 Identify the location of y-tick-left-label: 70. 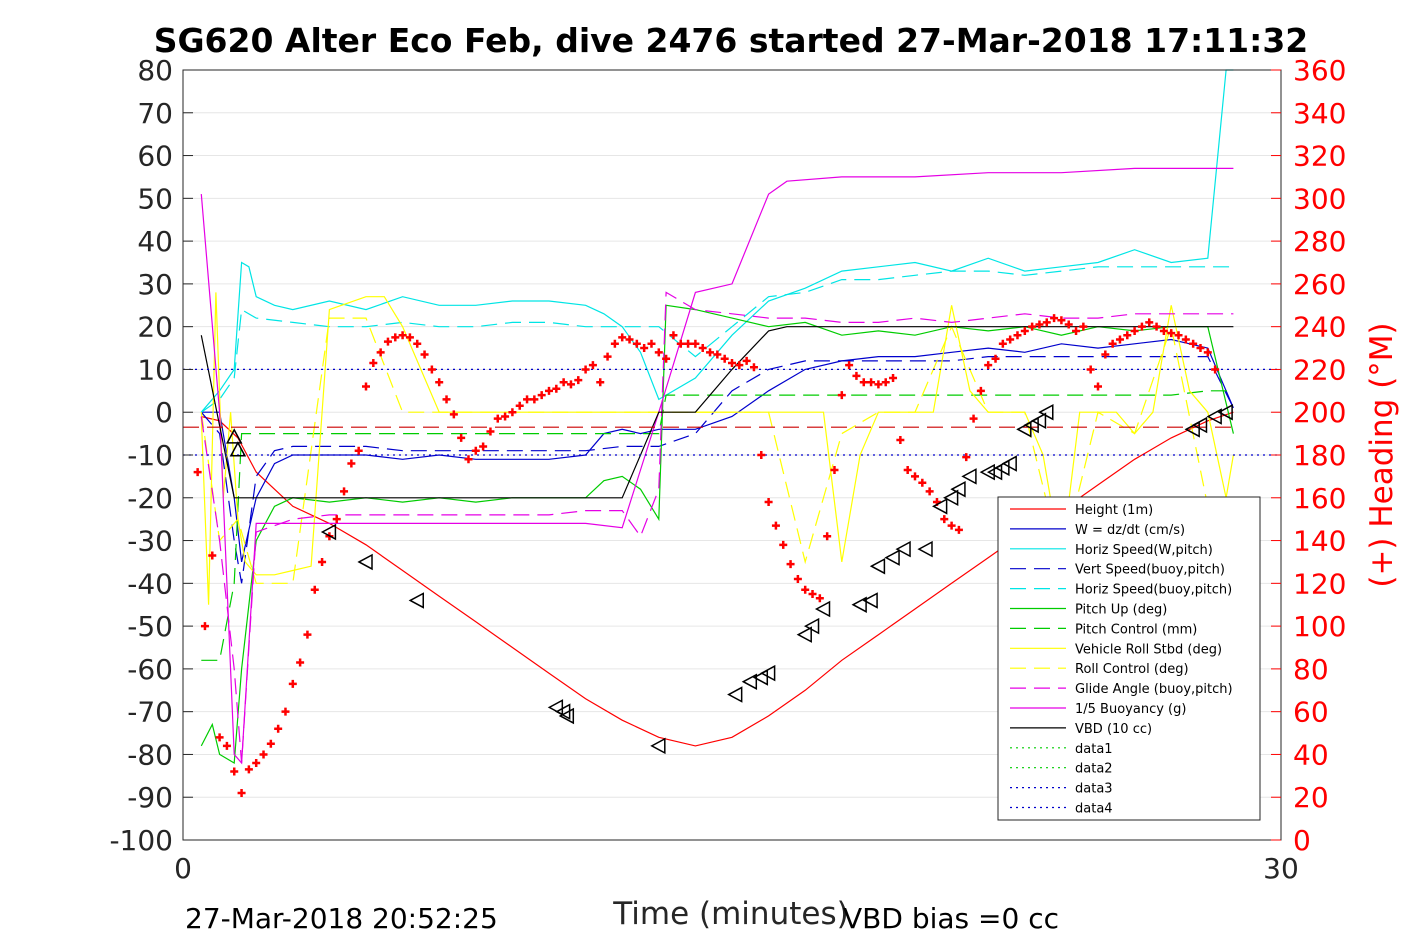
(155, 113).